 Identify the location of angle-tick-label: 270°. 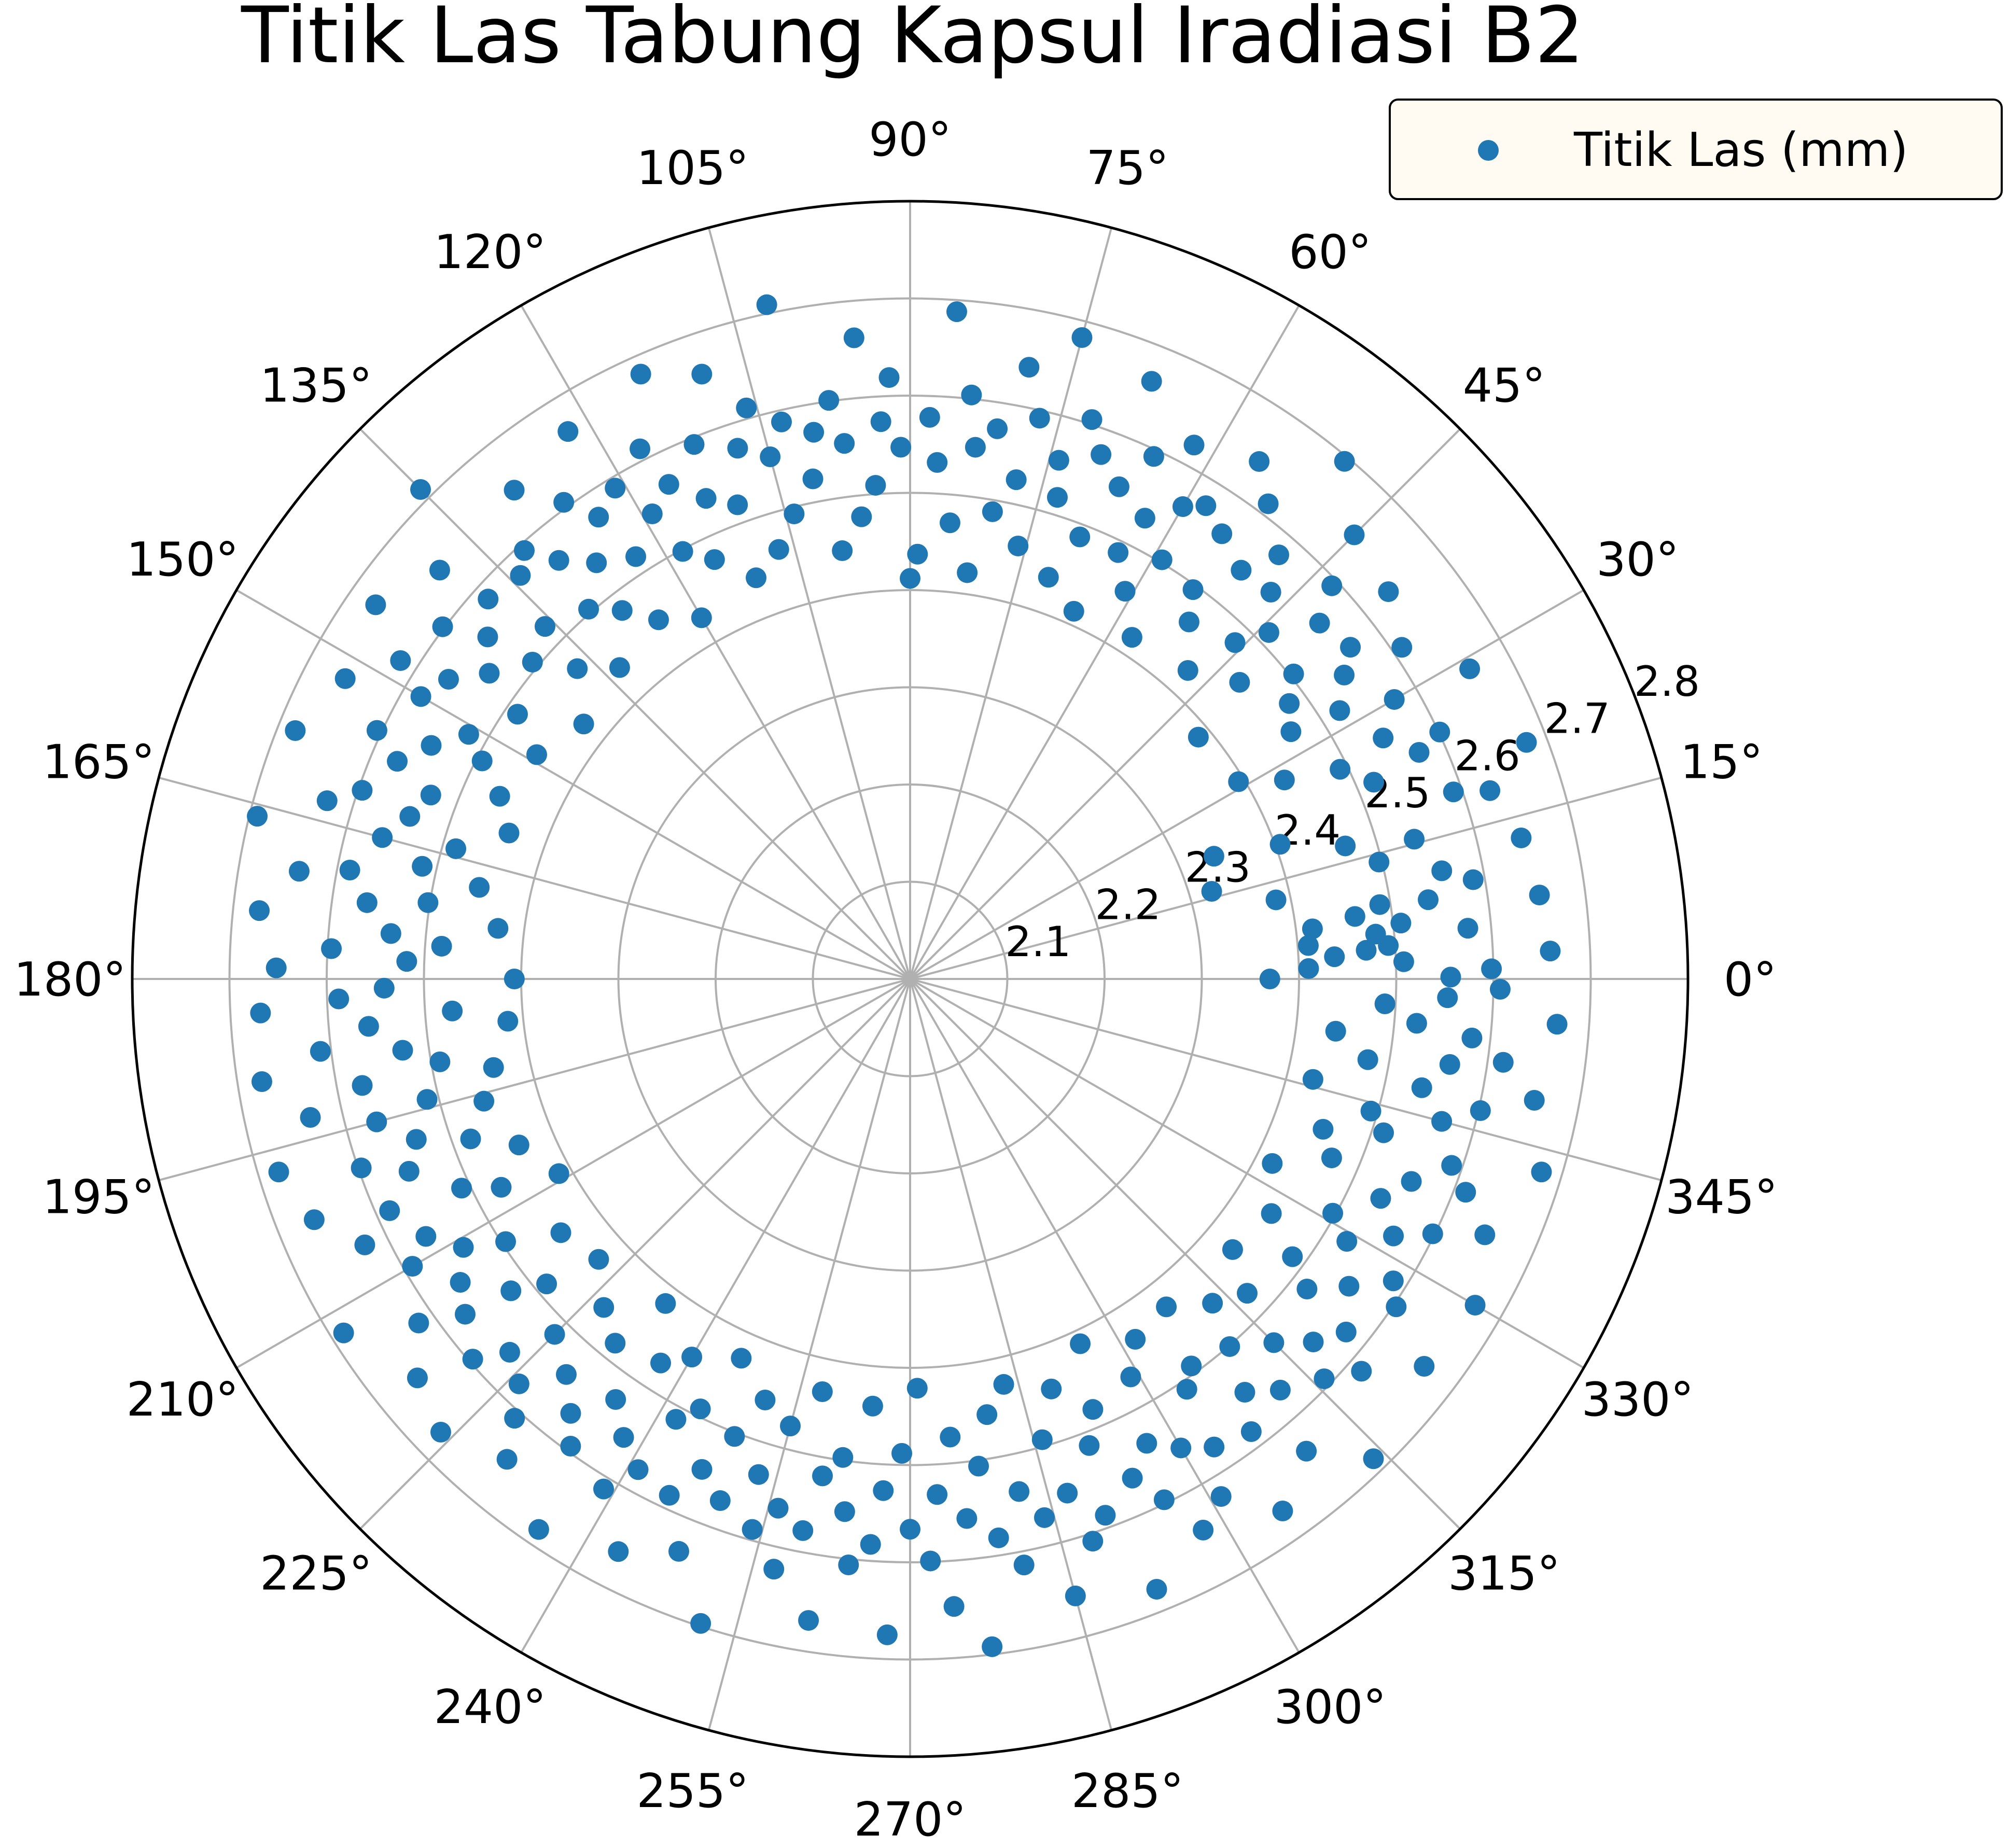
(910, 1820).